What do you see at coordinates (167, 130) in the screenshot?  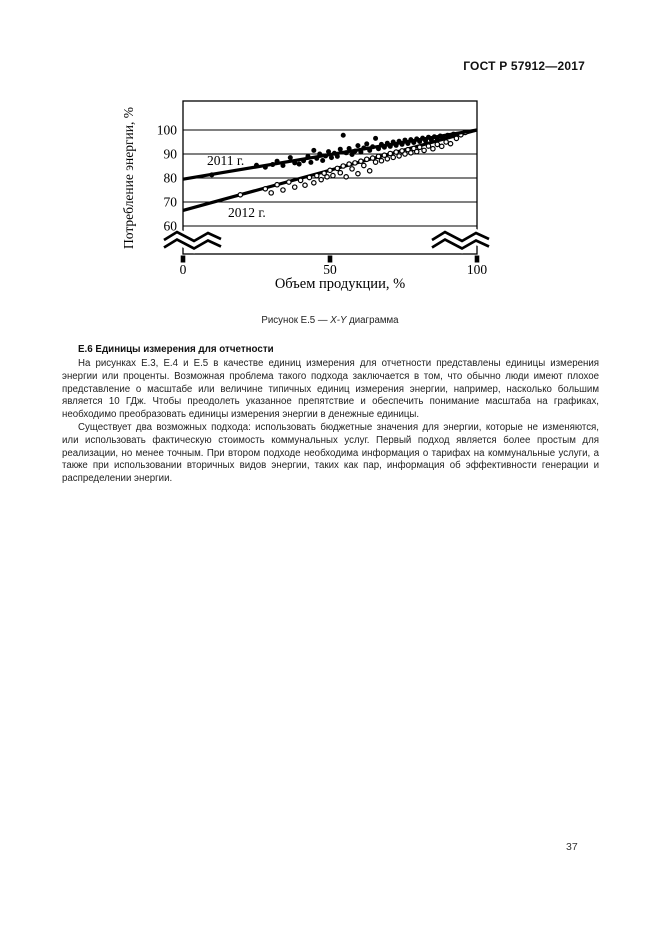 I see `y-tick-label: 100` at bounding box center [167, 130].